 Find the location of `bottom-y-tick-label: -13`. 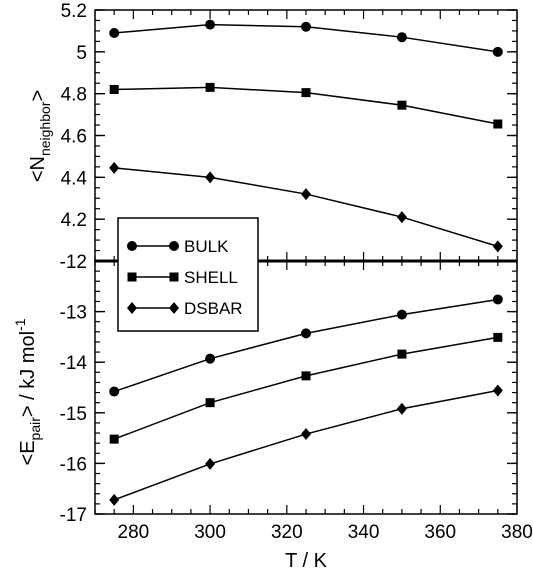

bottom-y-tick-label: -13 is located at coordinates (73, 313).